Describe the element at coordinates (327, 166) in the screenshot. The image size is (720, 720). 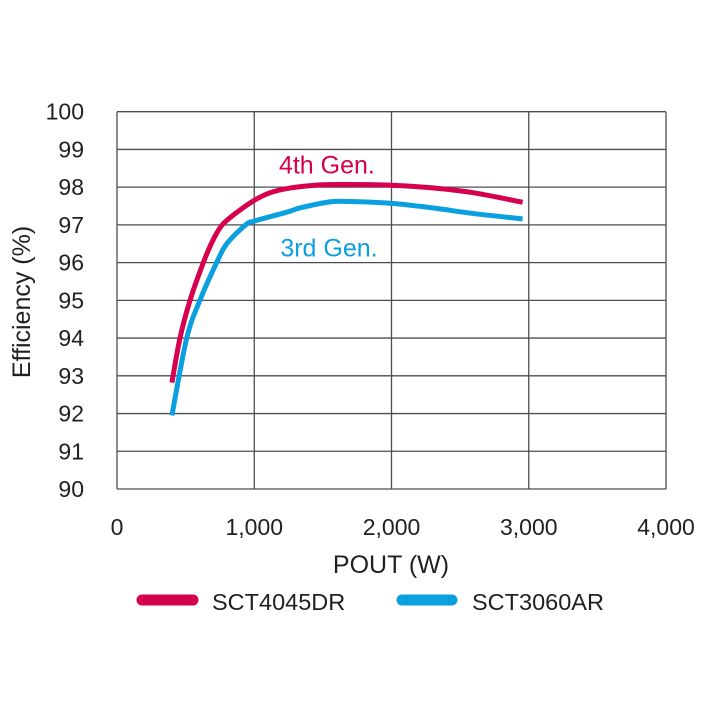
I see `annotation-4th-gen: 4th Gen.` at that location.